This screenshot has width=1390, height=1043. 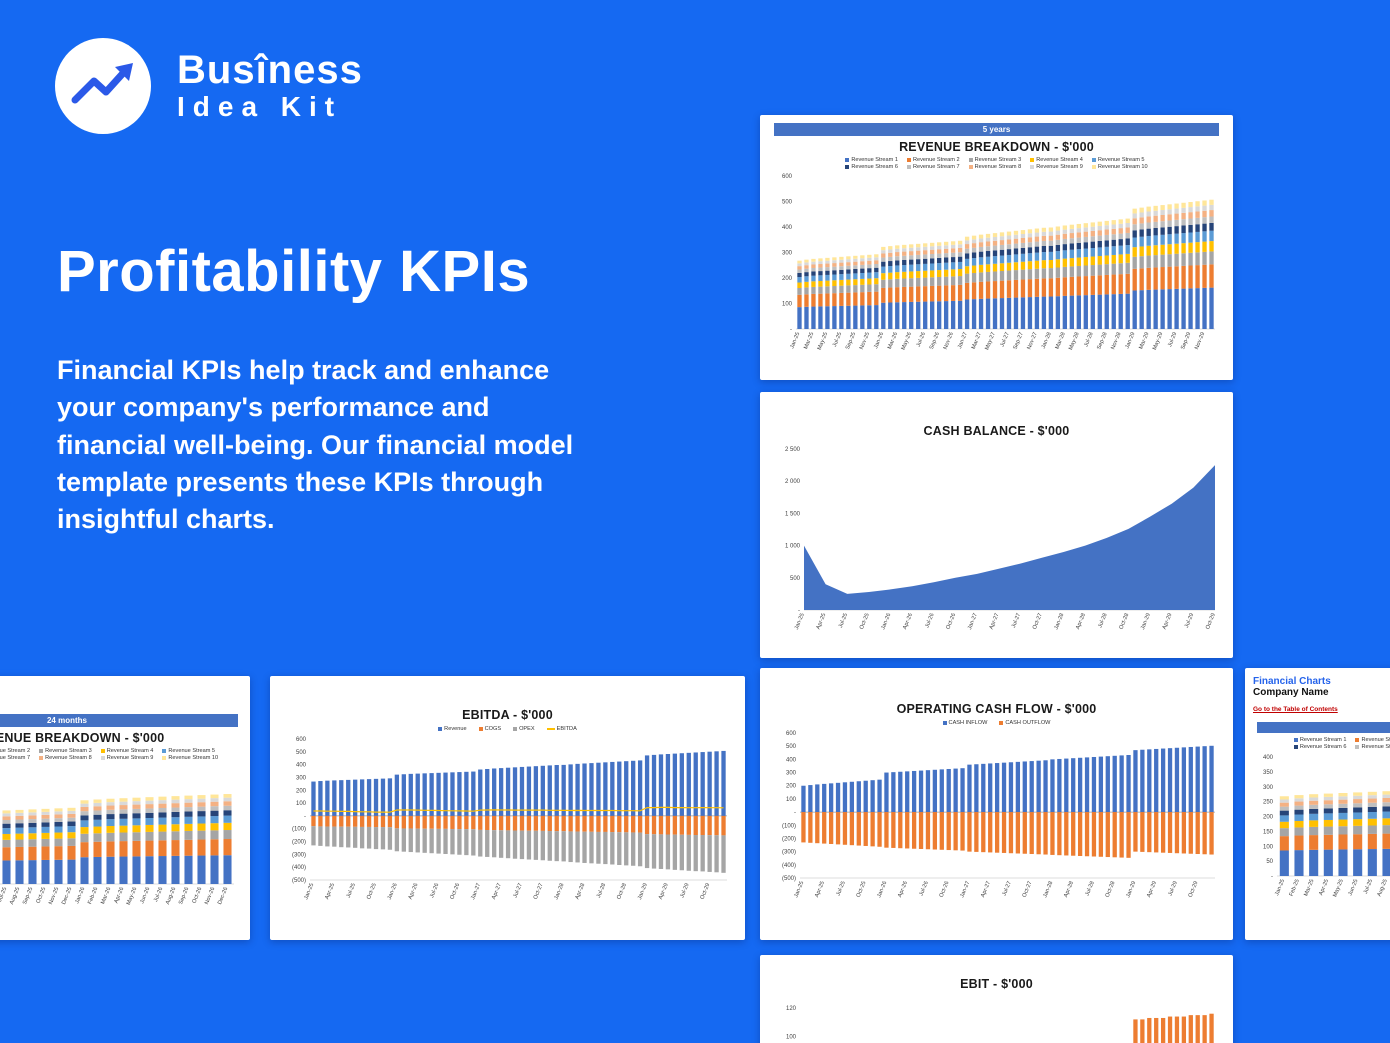 What do you see at coordinates (119, 720) in the screenshot?
I see `period-banner-24-months: 24 months` at bounding box center [119, 720].